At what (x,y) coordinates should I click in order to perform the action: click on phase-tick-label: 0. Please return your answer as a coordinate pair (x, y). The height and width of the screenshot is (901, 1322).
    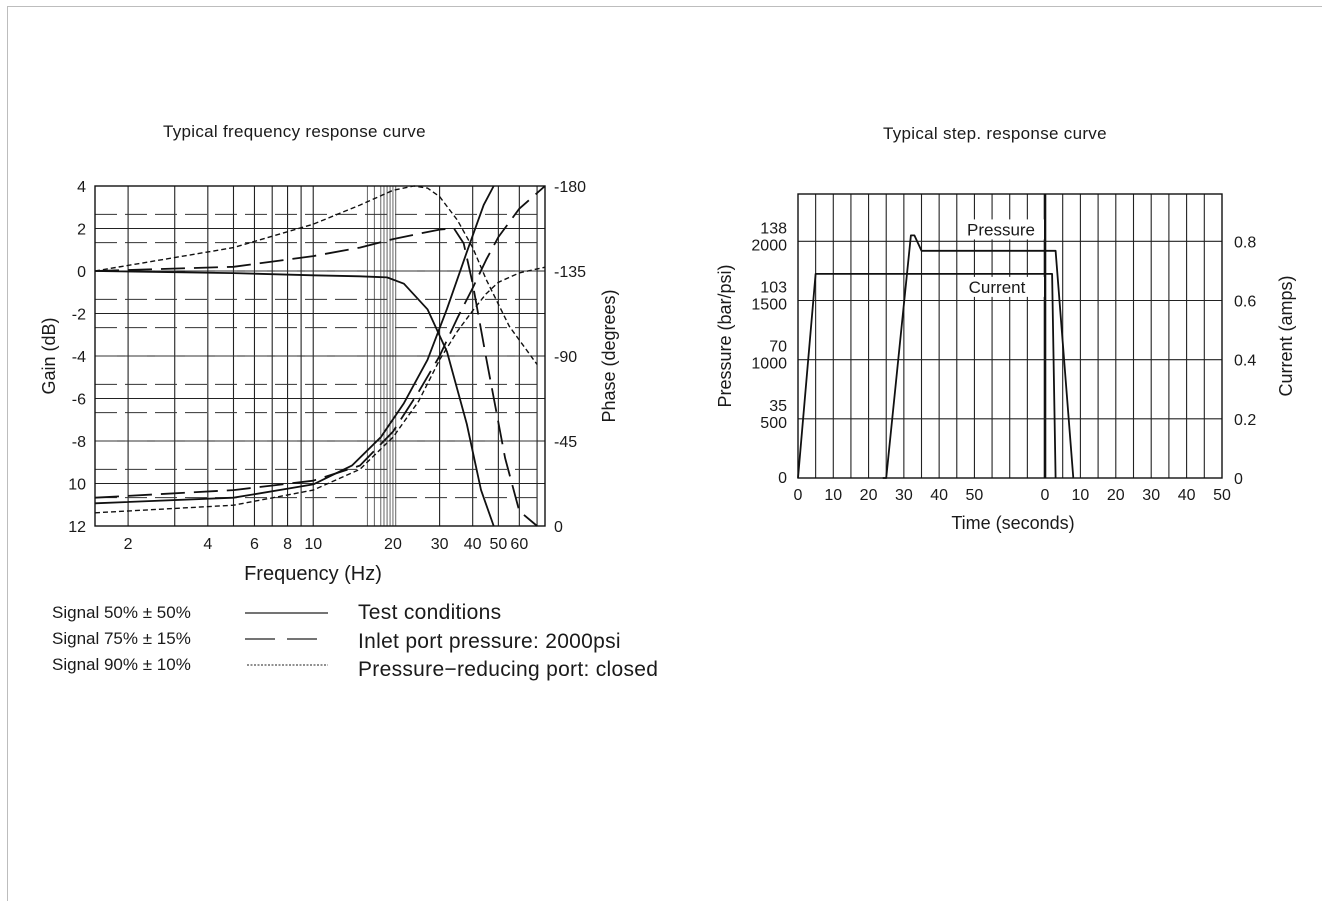
    Looking at the image, I should click on (558, 527).